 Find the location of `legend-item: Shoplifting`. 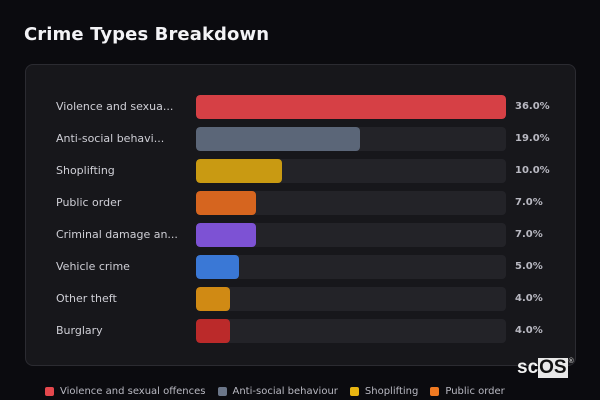

legend-item: Shoplifting is located at coordinates (384, 391).